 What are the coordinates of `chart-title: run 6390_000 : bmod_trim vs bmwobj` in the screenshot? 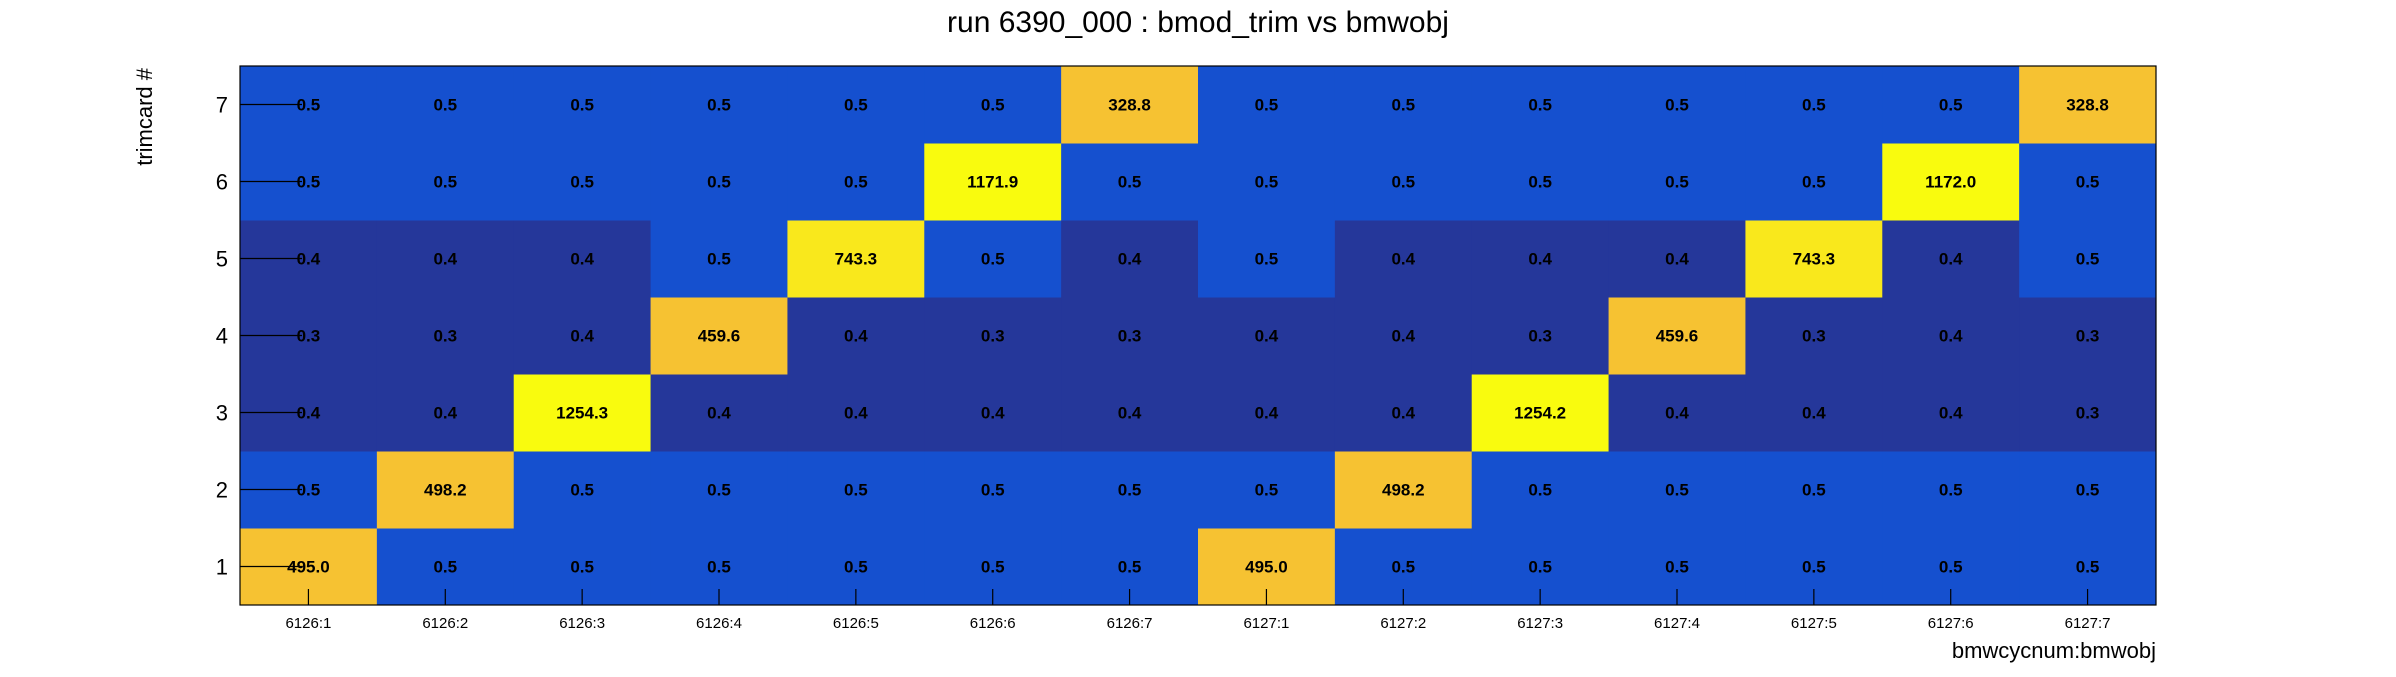 It's located at (1198, 22).